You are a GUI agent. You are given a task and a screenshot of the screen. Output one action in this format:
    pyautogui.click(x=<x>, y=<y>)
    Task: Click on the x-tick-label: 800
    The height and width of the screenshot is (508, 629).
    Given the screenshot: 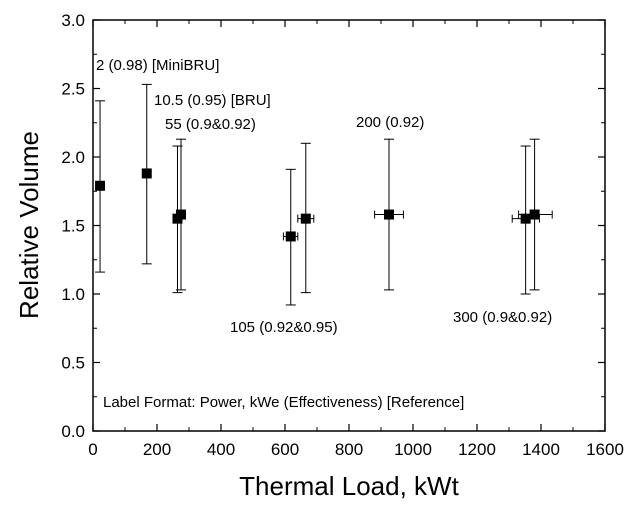 What is the action you would take?
    pyautogui.click(x=349, y=449)
    